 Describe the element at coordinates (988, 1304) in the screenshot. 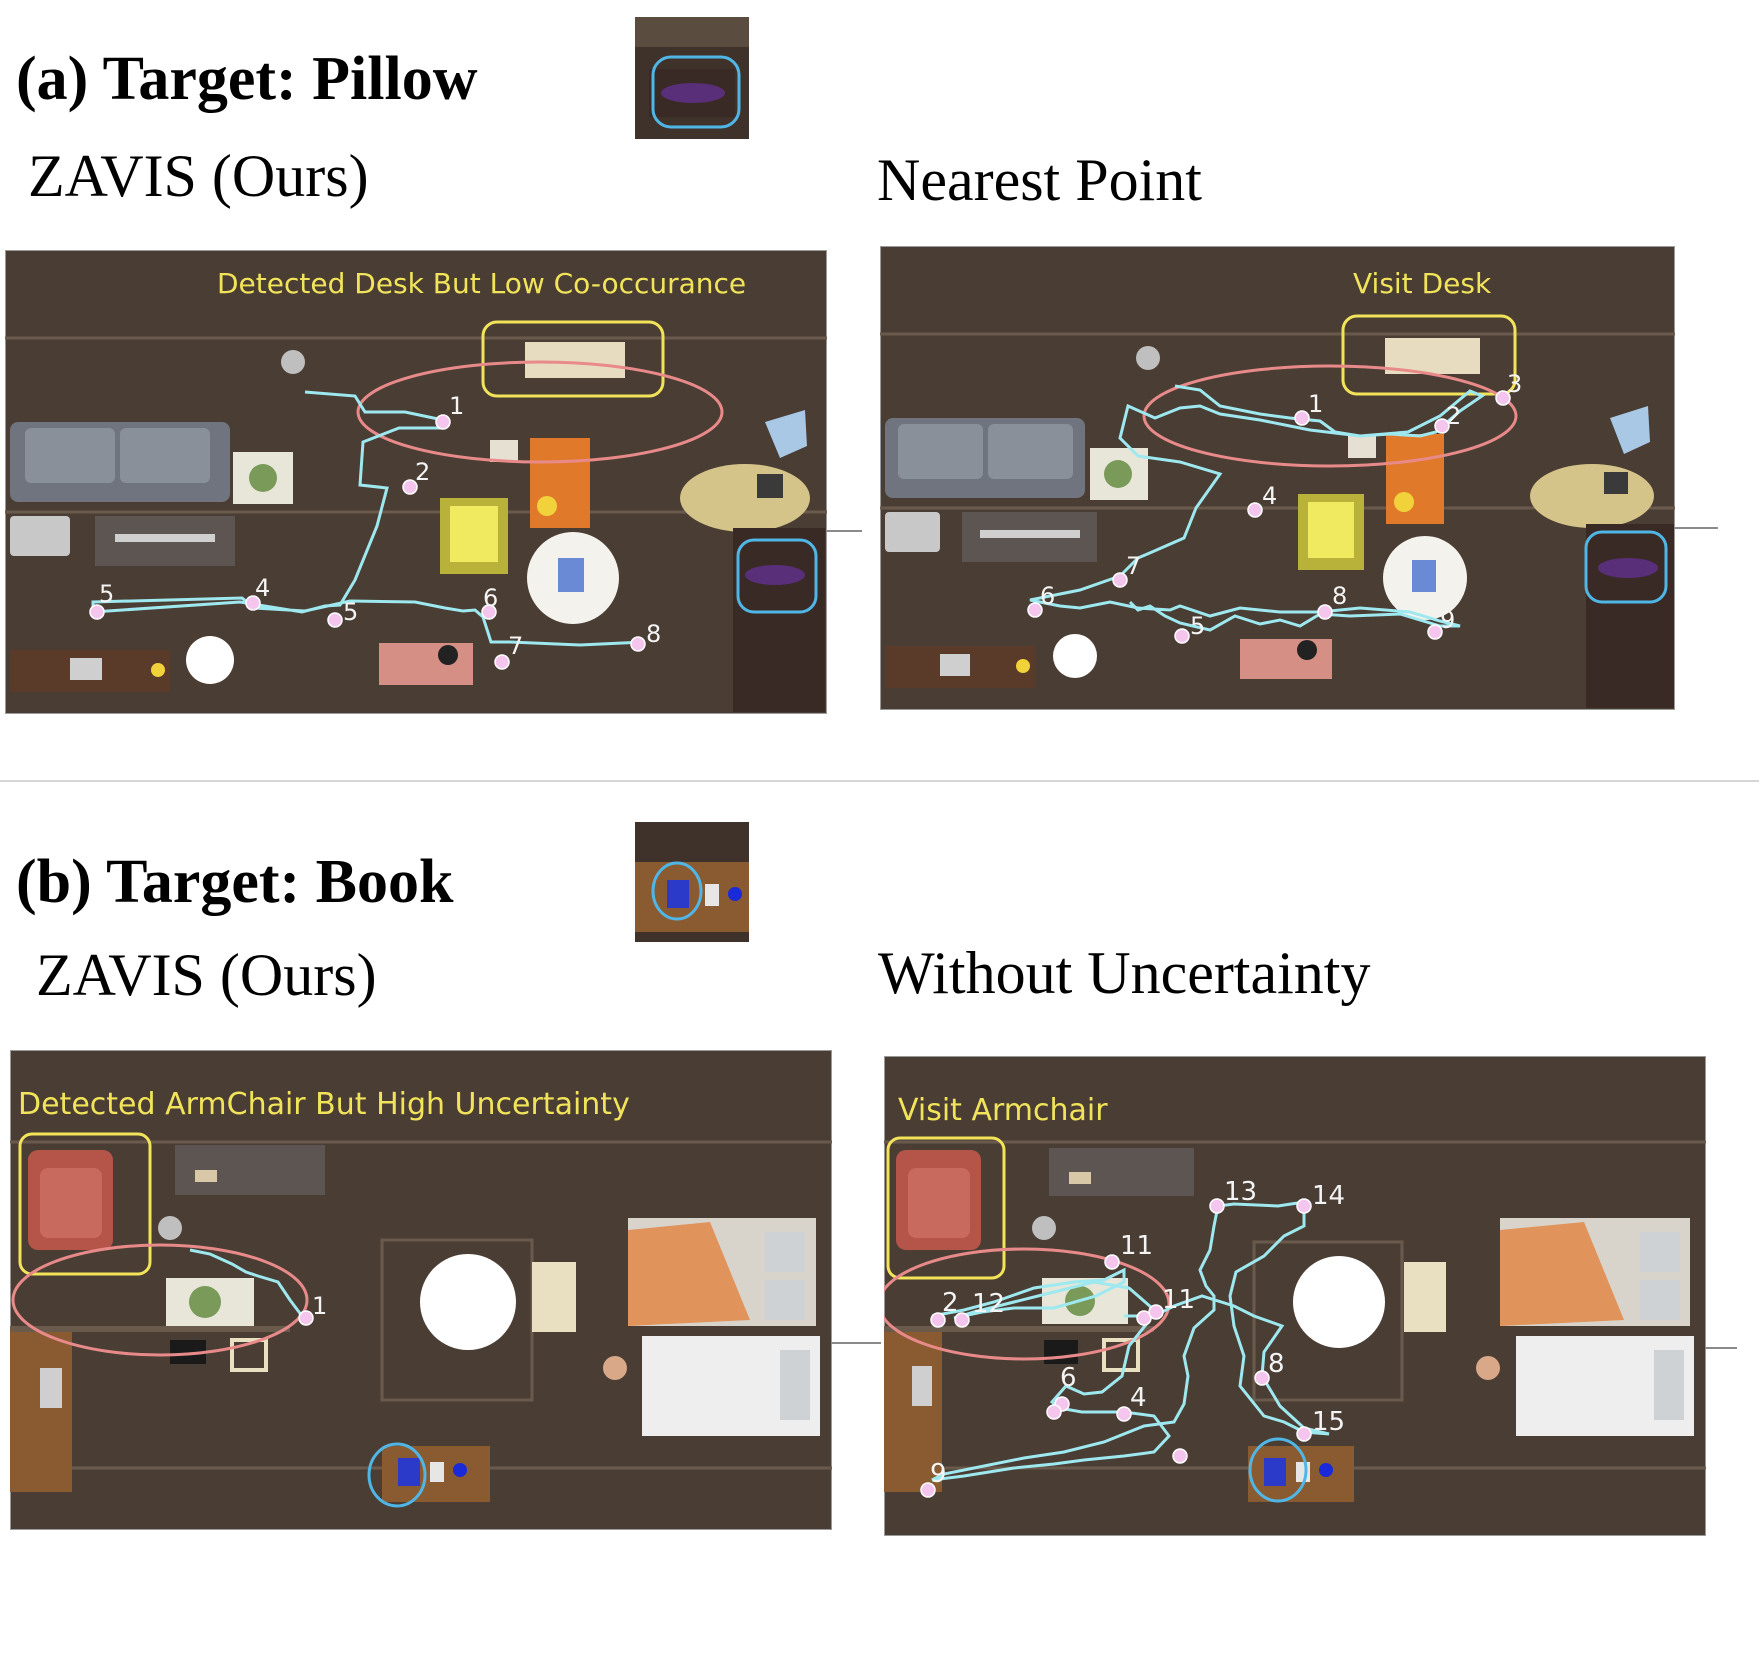

I see `waypoint-label: 12` at that location.